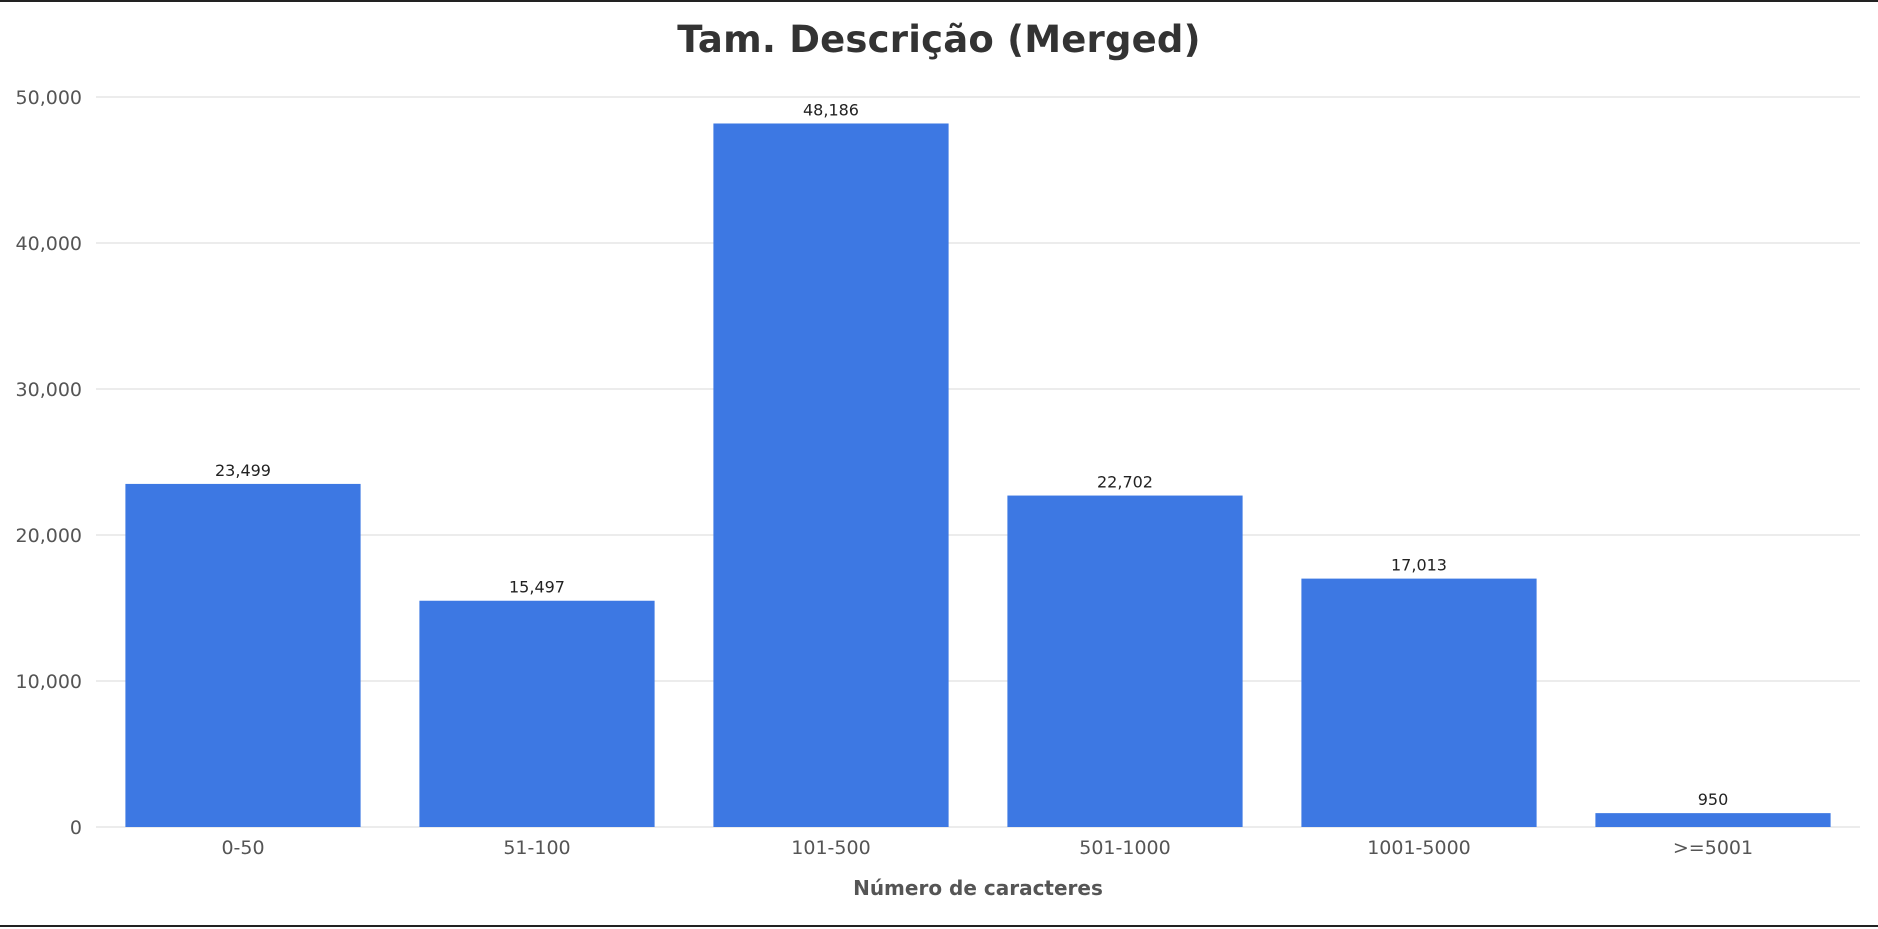 This screenshot has height=929, width=1878. Describe the element at coordinates (49, 244) in the screenshot. I see `y-tick-label: 40,000` at that location.